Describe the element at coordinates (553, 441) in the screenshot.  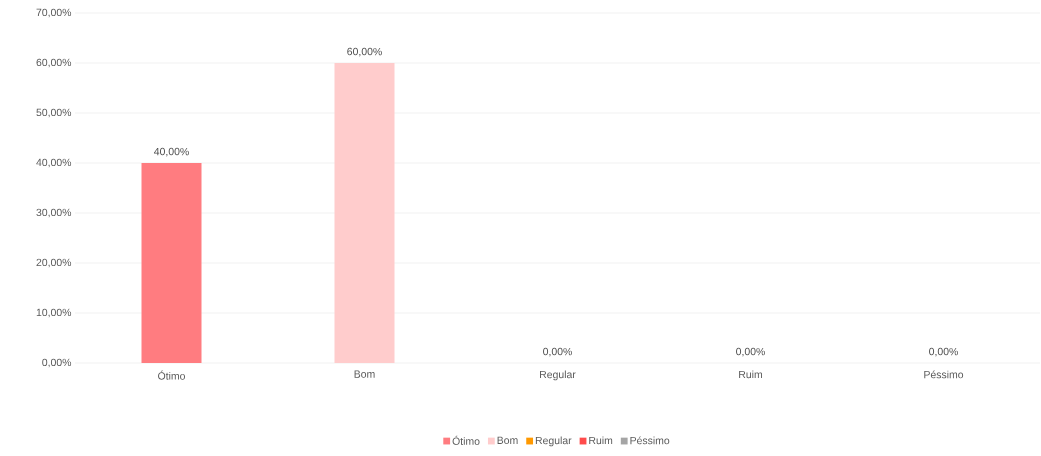
I see `legend-label: Regular` at that location.